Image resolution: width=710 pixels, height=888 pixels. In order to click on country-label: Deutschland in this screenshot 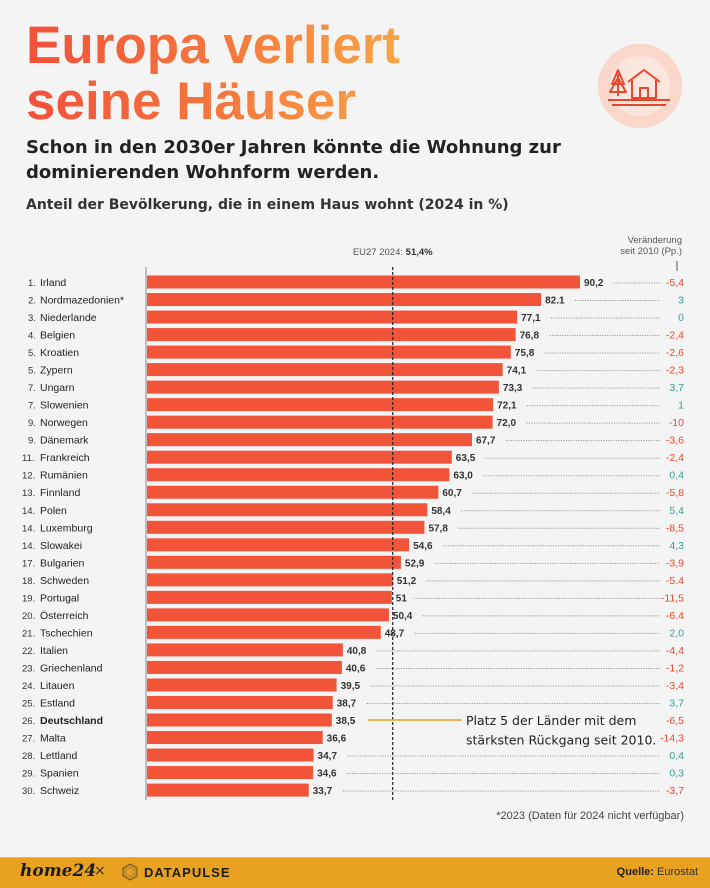, I will do `click(71, 721)`.